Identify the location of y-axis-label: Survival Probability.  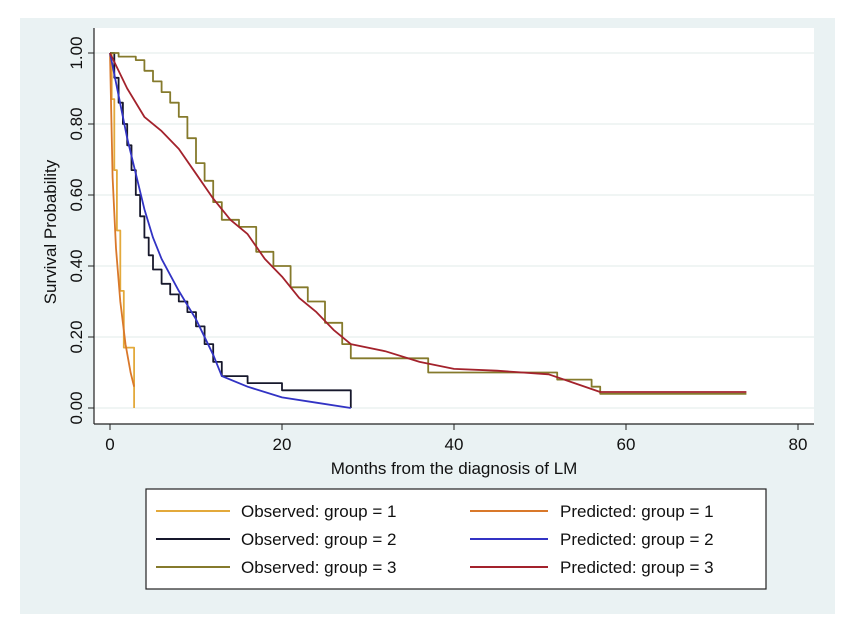
(50, 231).